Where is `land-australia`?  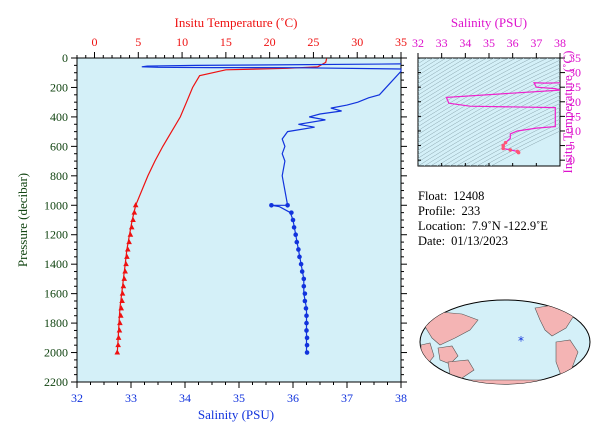
land-australia is located at coordinates (461, 369).